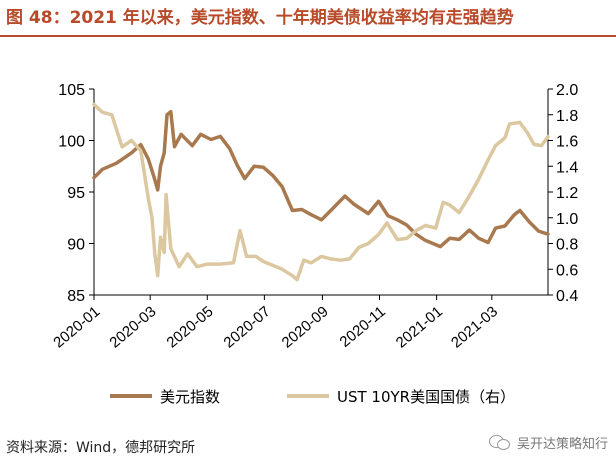 This screenshot has height=464, width=616. I want to click on legend-item-dxy-label: 美元指数, so click(190, 397).